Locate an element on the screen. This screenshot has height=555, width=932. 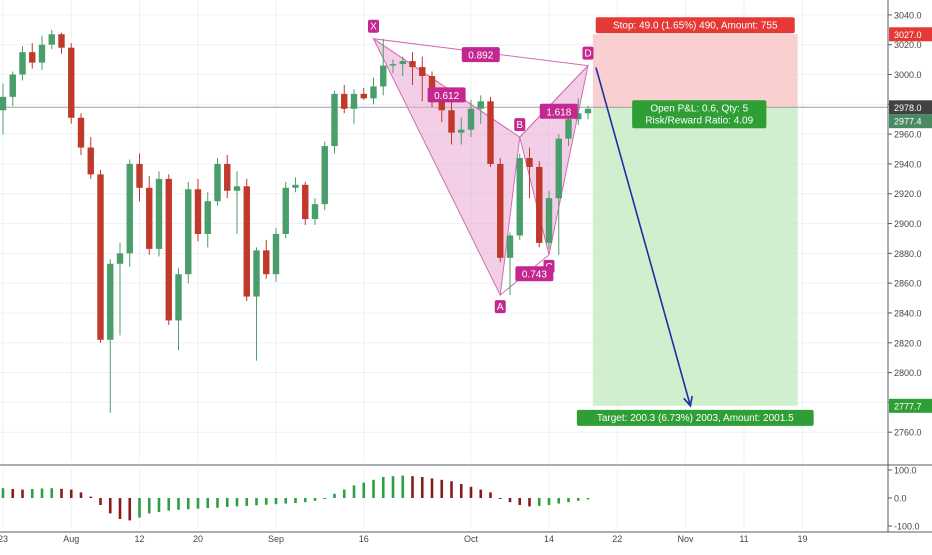
price-tick-label: 3020.0 is located at coordinates (908, 45).